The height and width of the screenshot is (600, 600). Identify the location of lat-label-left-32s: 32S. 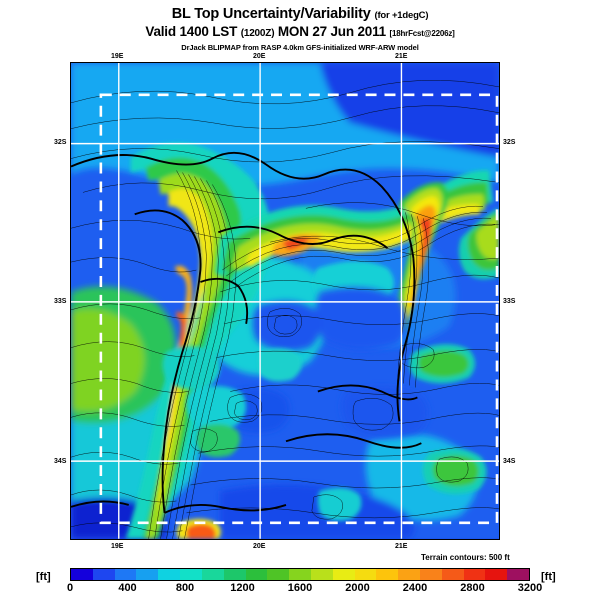
(60, 142).